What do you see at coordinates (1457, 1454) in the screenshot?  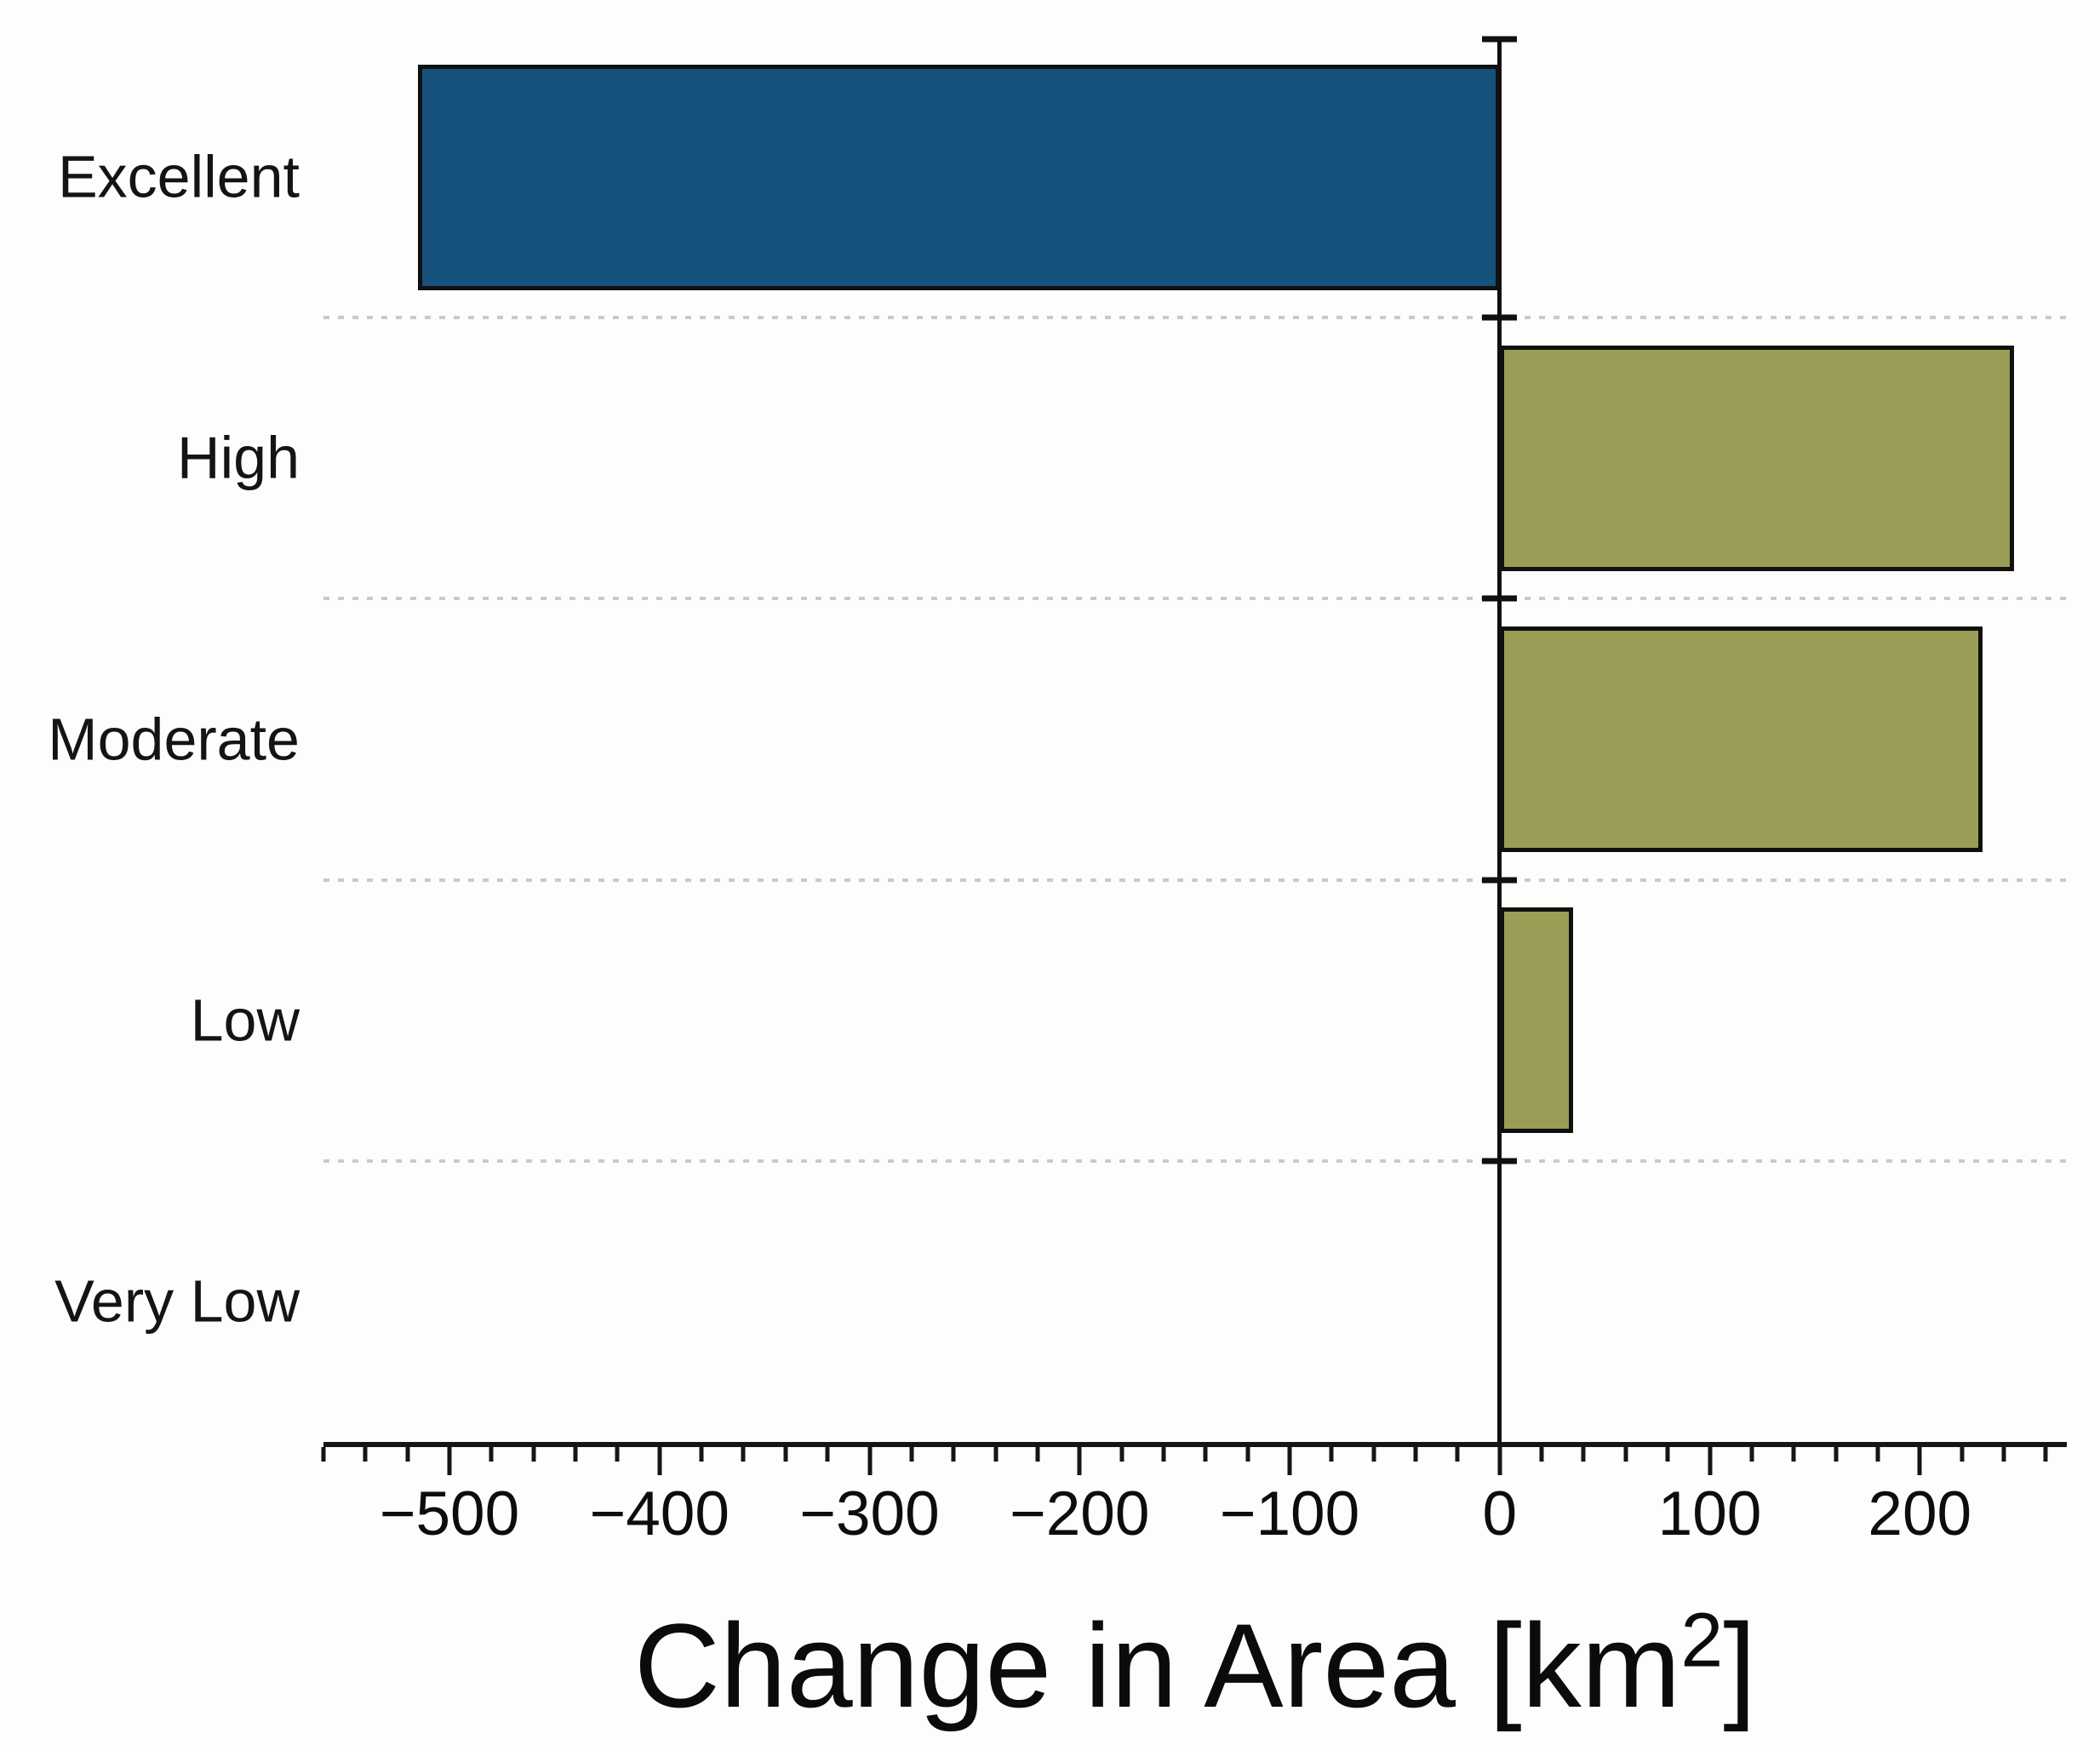 I see `x-minor-tick--20` at bounding box center [1457, 1454].